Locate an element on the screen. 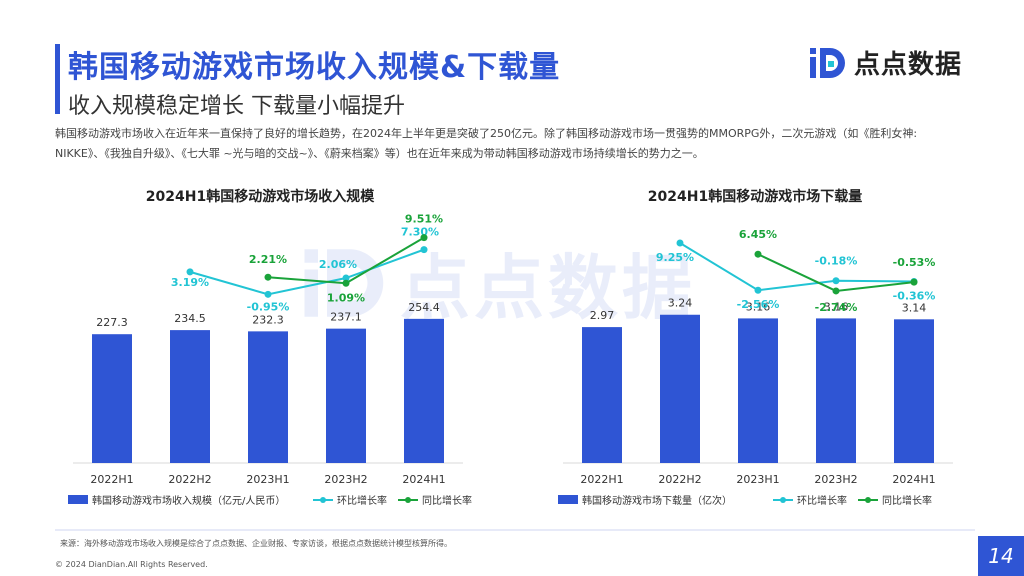  page-number: 14 is located at coordinates (1001, 556).